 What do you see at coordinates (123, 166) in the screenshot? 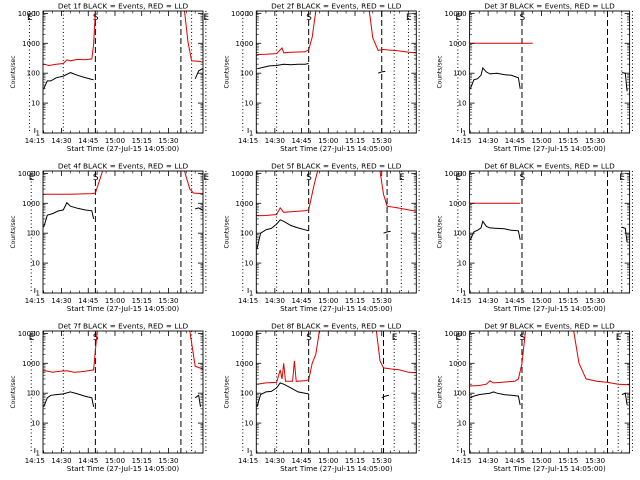
I see `chart-title: Det 4f BLACK = Events, RED = LLD` at bounding box center [123, 166].